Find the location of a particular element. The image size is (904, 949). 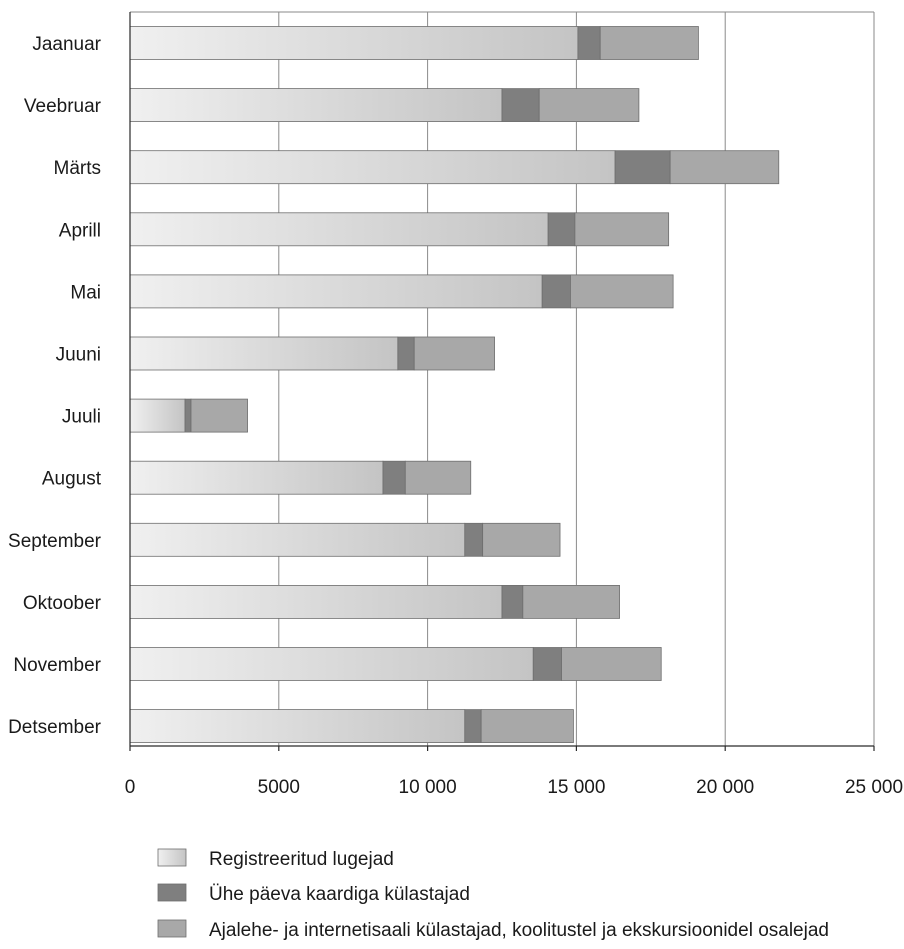

x-tick-label: 25 000 is located at coordinates (874, 787).